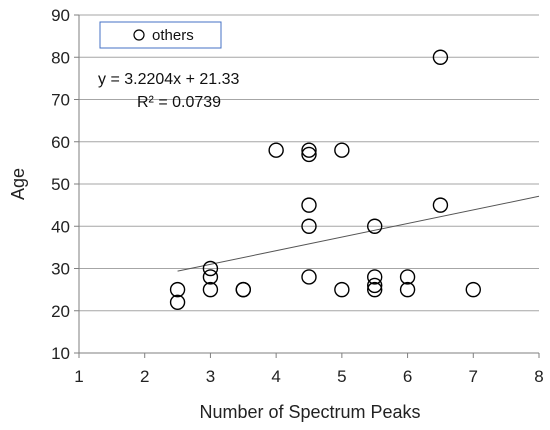  I want to click on trendline, so click(358, 233).